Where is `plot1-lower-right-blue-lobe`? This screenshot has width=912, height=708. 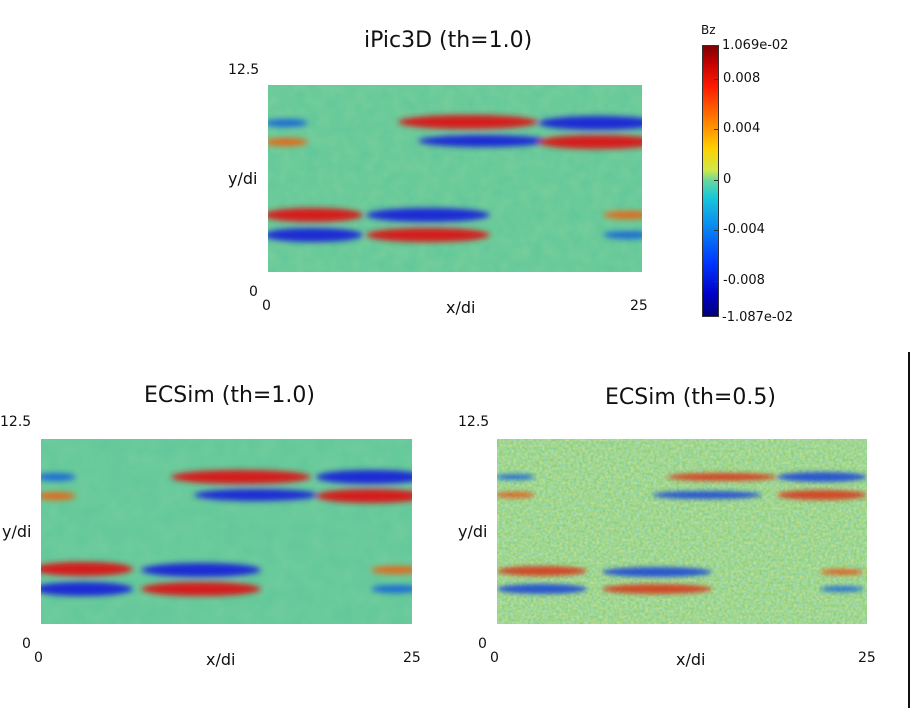
plot1-lower-right-blue-lobe is located at coordinates (622, 235).